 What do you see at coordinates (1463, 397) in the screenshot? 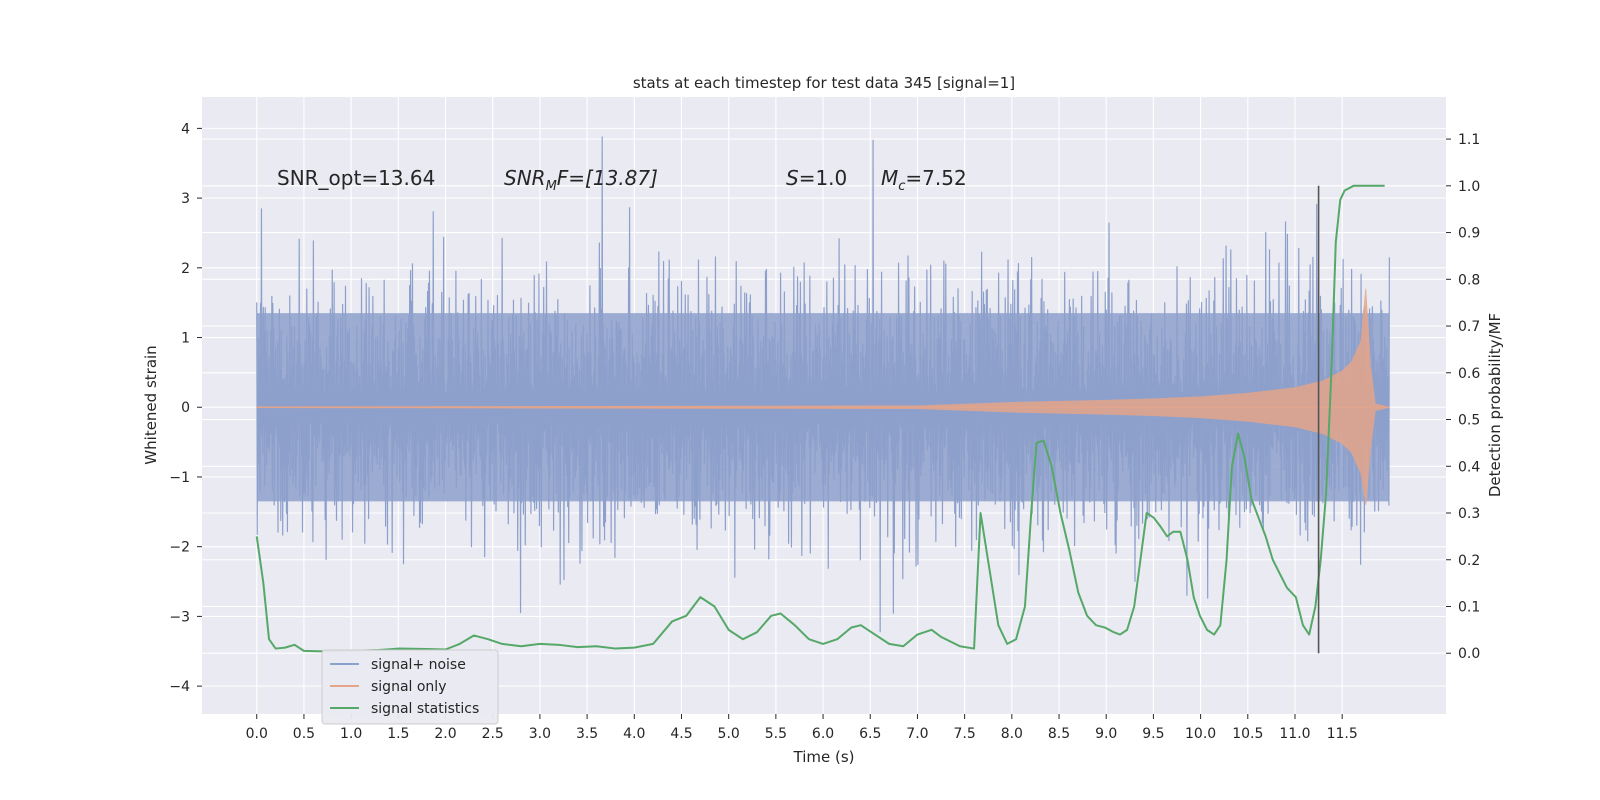
I see `y2-axis-ticks: 1.1 1.0 0.9 0.8 0.7 0.6 0.5 0.4 0.3 0.2 0.1 0.0` at bounding box center [1463, 397].